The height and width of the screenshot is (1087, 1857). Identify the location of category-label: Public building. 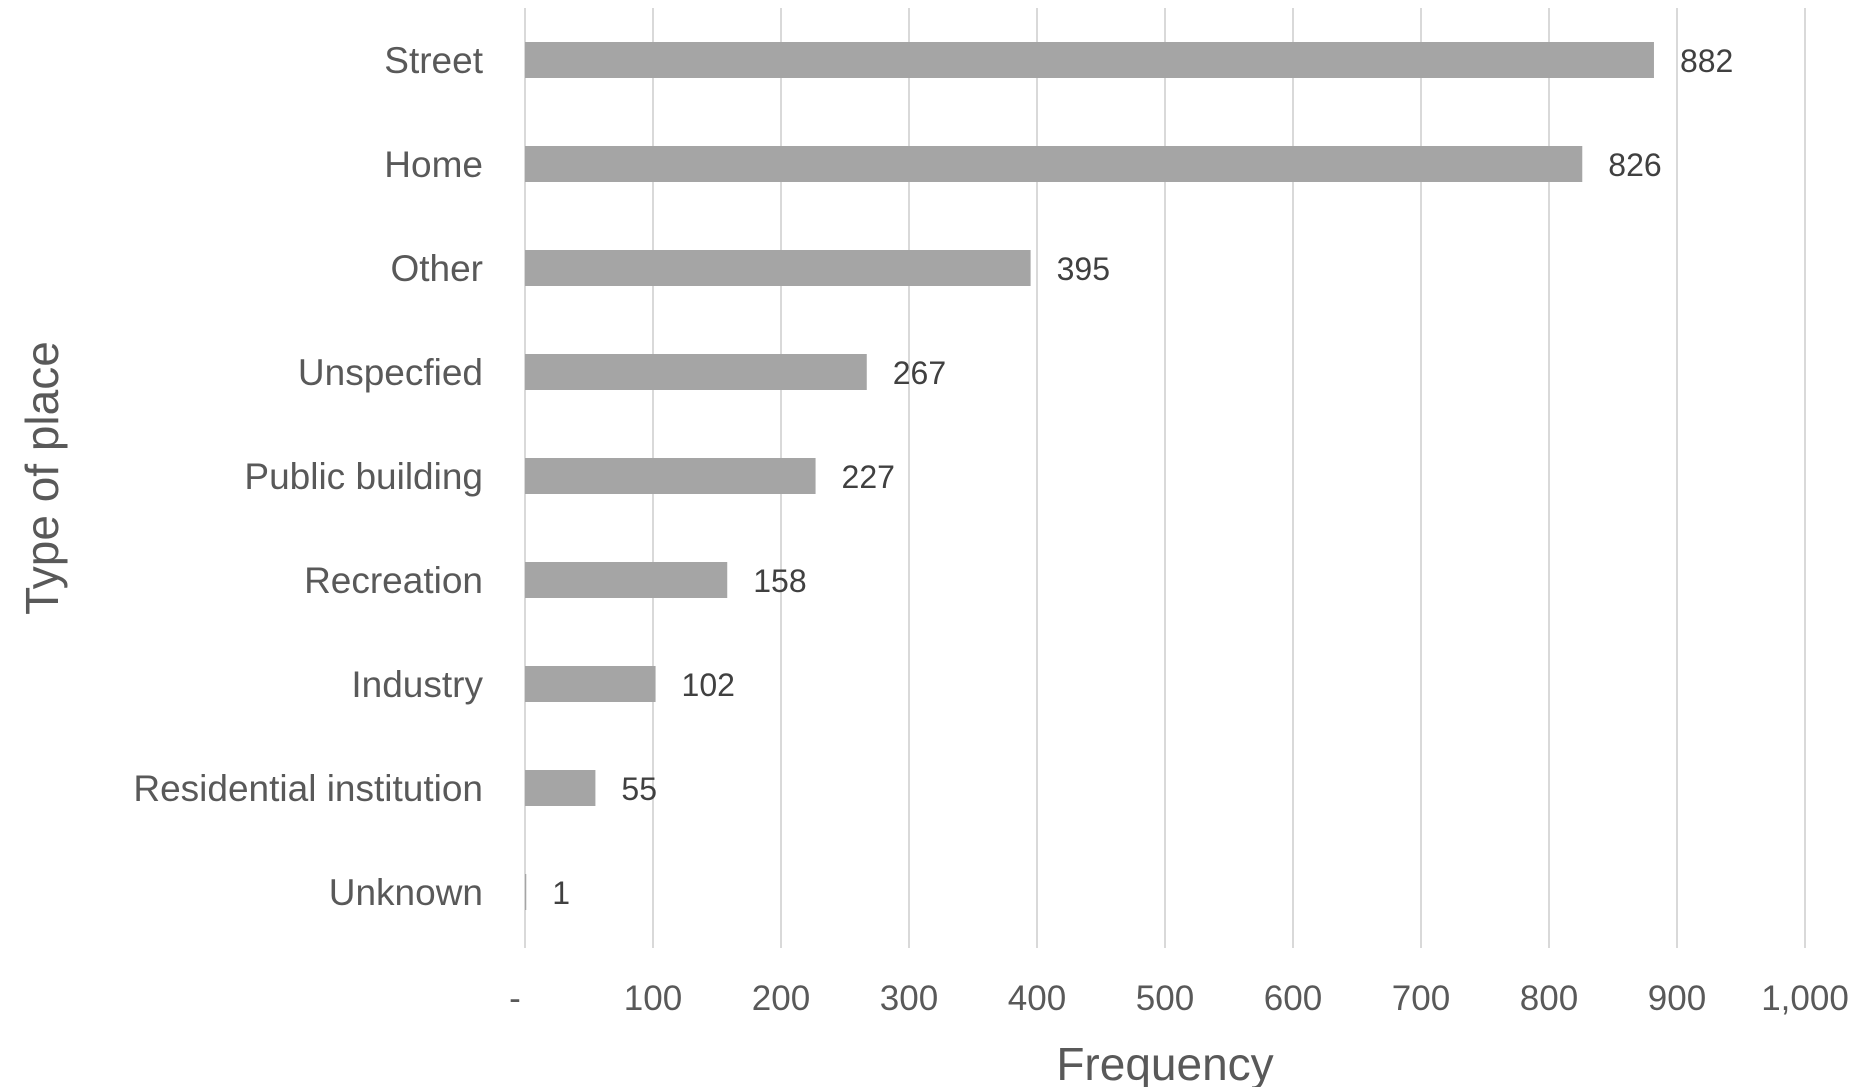
(363, 476).